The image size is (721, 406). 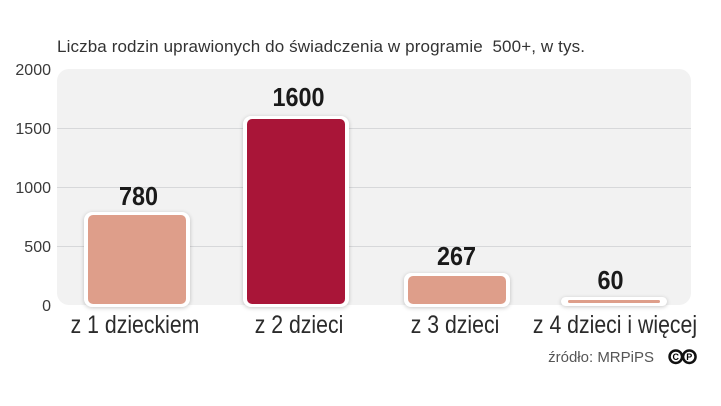 I want to click on svg-text: P, so click(x=689, y=357).